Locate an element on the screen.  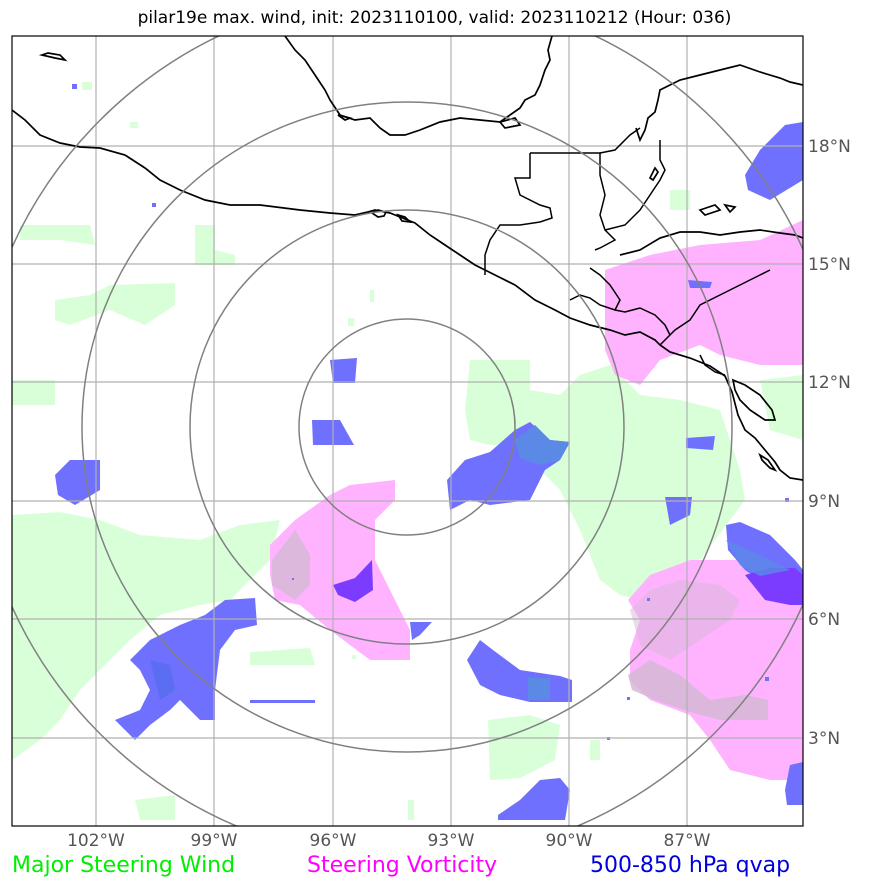
lon-label: 99°W is located at coordinates (214, 841).